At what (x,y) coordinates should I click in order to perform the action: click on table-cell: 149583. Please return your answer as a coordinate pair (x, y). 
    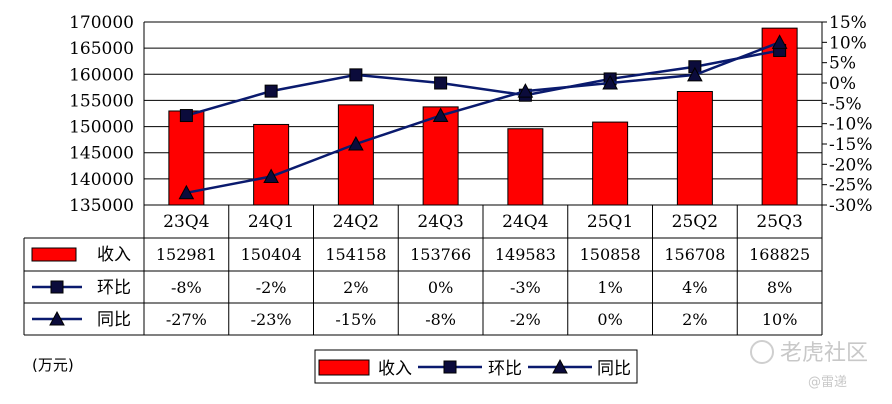
    Looking at the image, I should click on (525, 254).